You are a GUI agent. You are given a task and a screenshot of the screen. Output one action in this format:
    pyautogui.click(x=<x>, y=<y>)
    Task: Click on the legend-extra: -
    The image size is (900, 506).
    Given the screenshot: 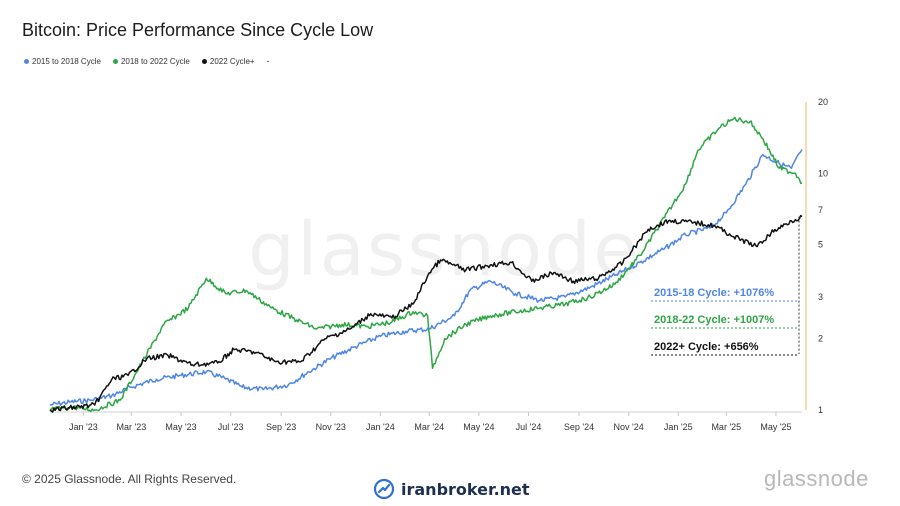 What is the action you would take?
    pyautogui.click(x=268, y=61)
    